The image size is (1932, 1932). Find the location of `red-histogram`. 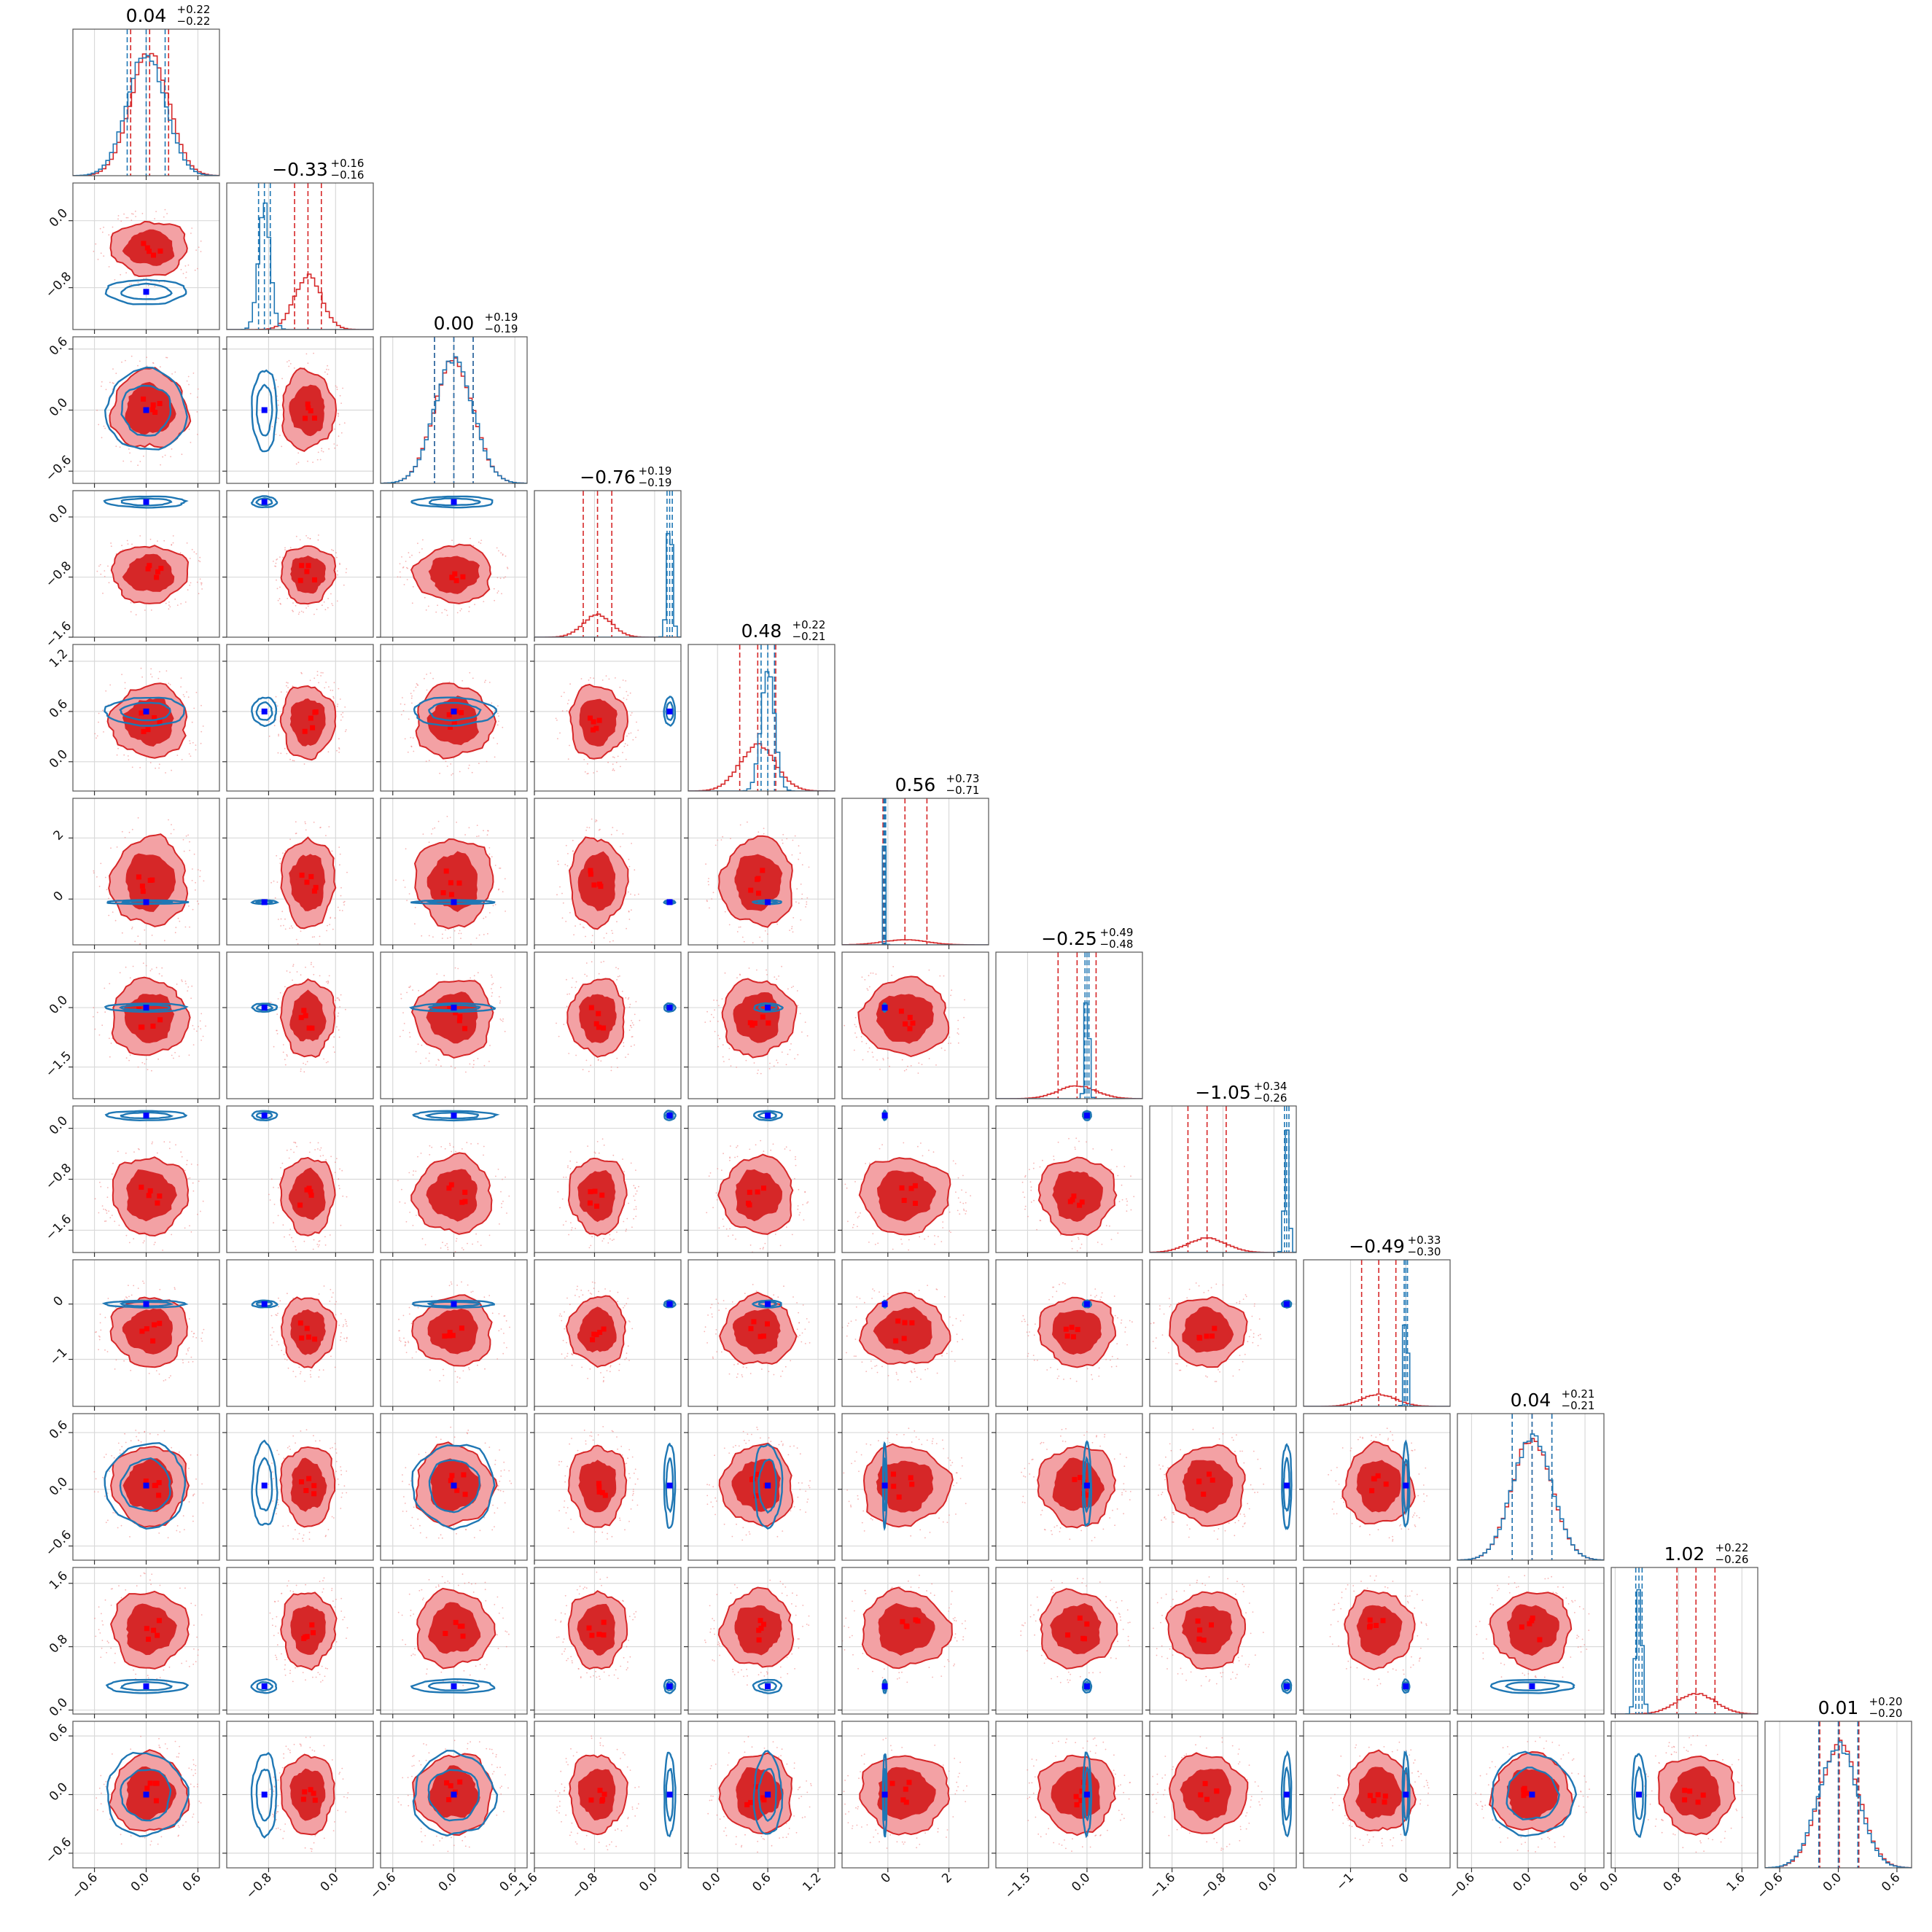

red-histogram is located at coordinates (1530, 1499).